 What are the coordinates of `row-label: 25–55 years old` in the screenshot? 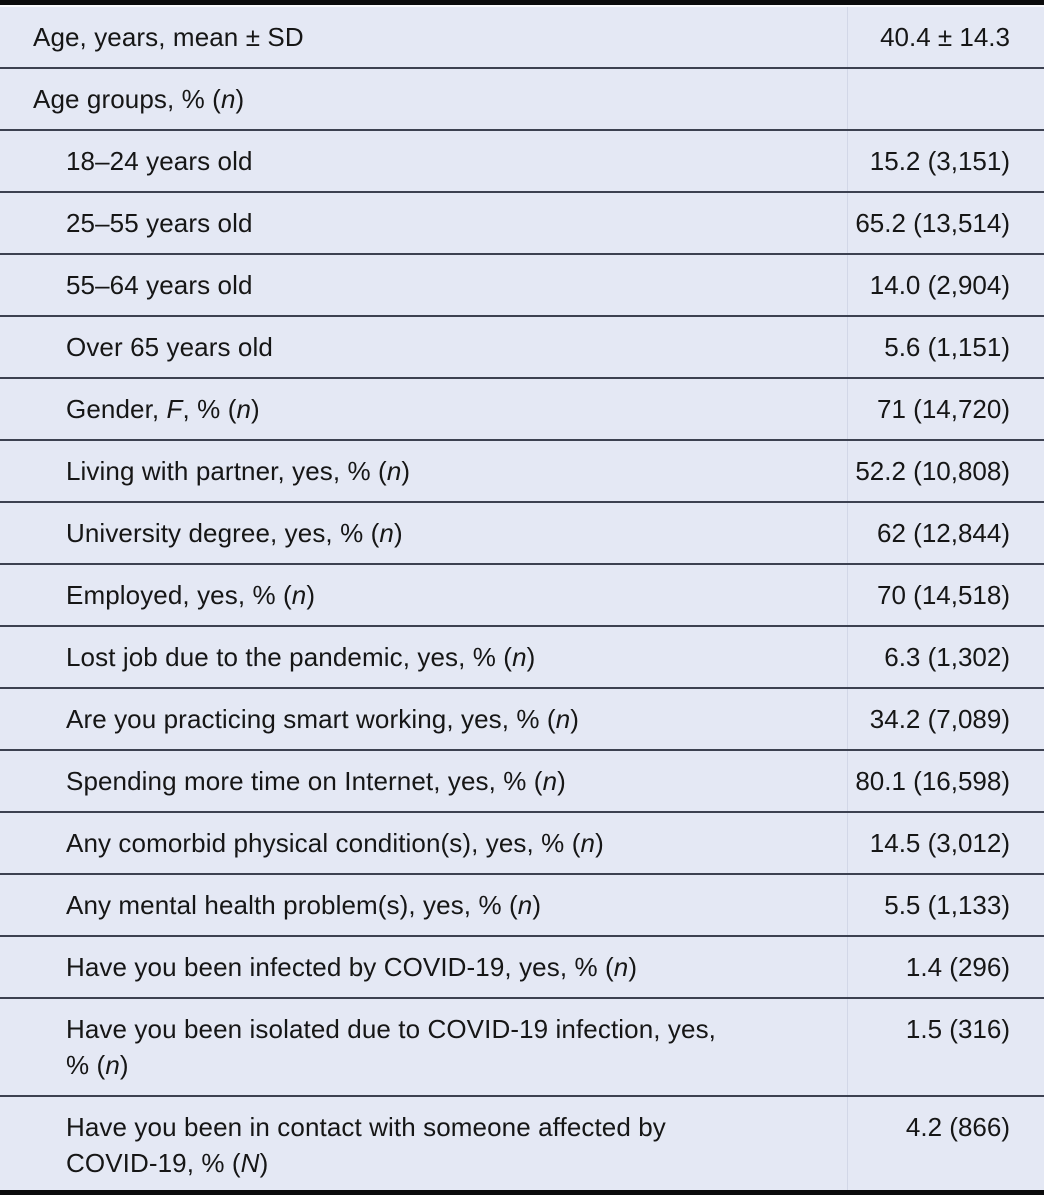 It's located at (159, 223).